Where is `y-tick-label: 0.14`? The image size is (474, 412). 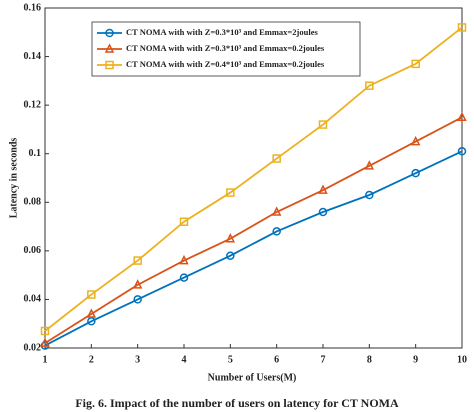
y-tick-label: 0.14 is located at coordinates (33, 56).